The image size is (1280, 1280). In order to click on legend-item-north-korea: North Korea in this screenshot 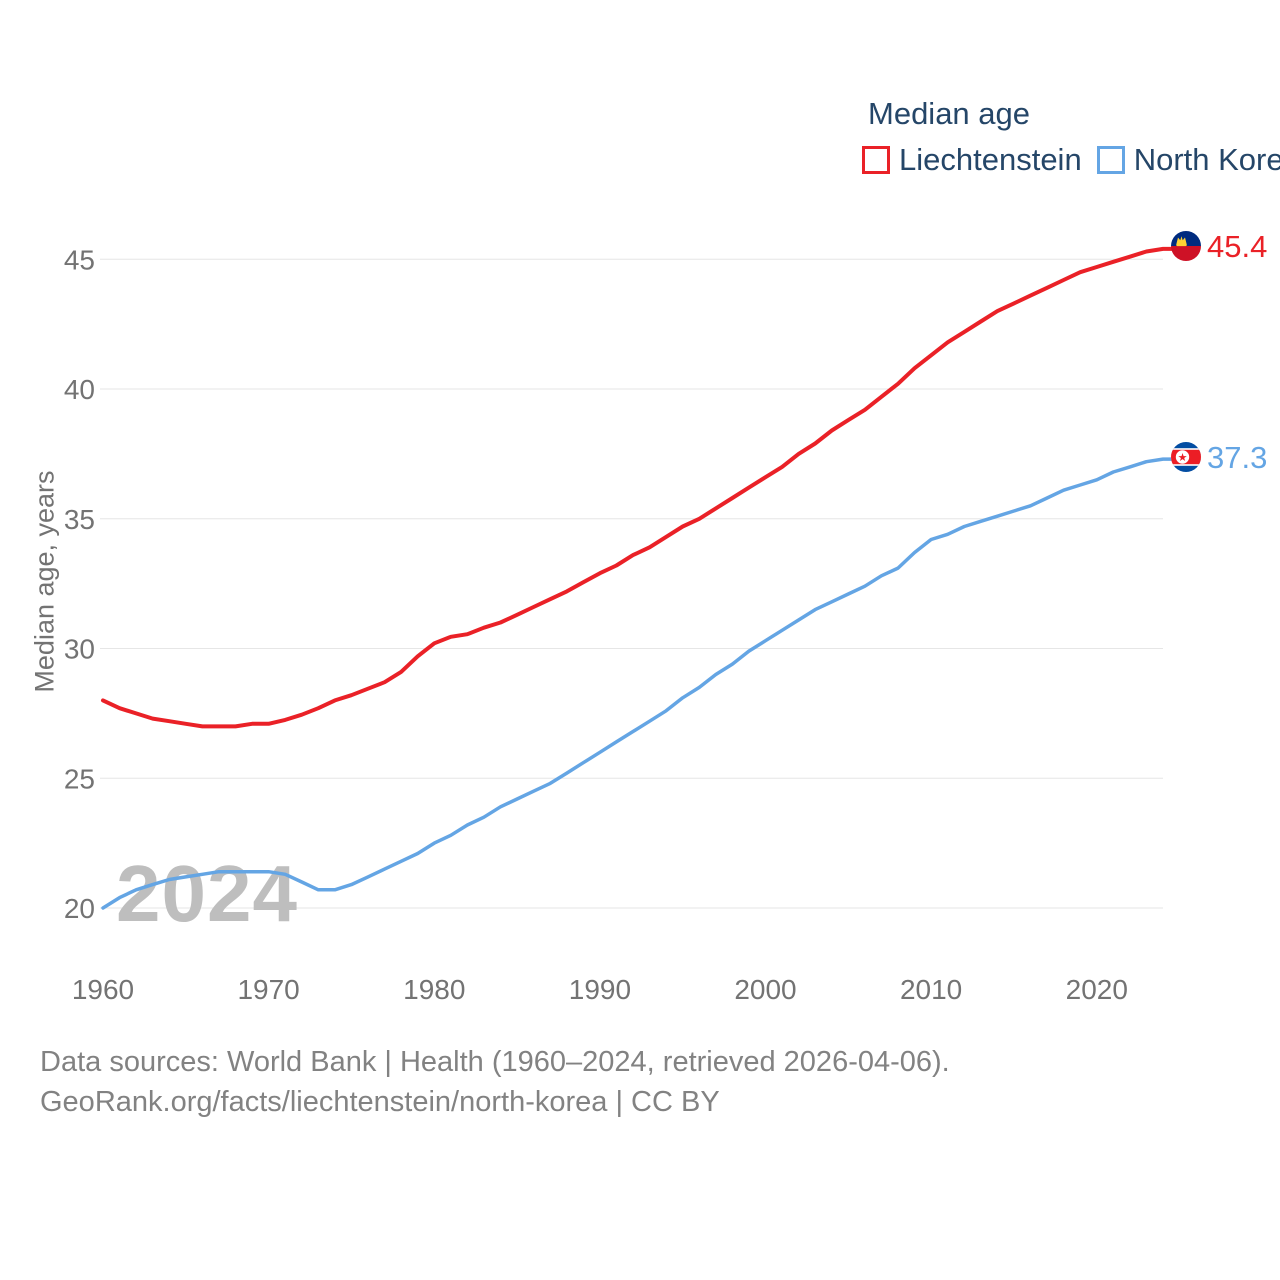, I will do `click(1188, 160)`.